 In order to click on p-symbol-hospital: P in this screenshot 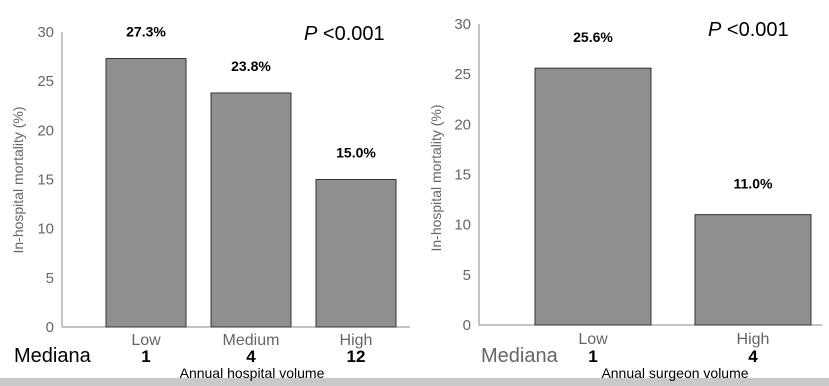, I will do `click(311, 34)`.